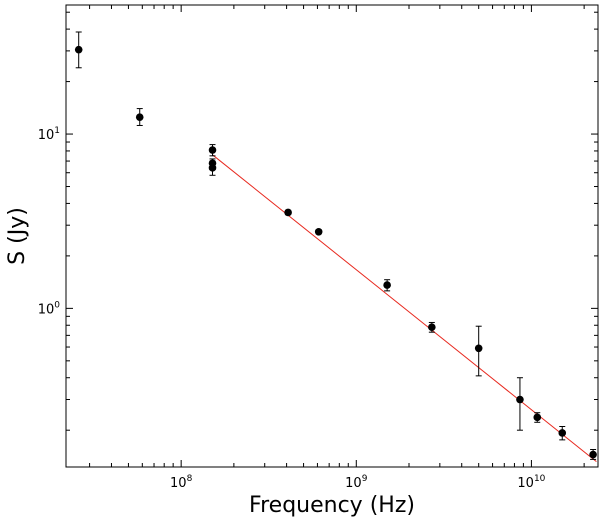  Describe the element at coordinates (17, 236) in the screenshot. I see `y-axis-label: S (Jy)` at that location.